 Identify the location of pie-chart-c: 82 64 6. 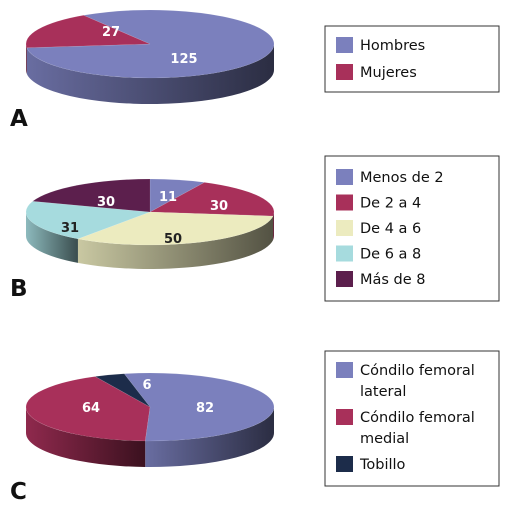
(150, 419).